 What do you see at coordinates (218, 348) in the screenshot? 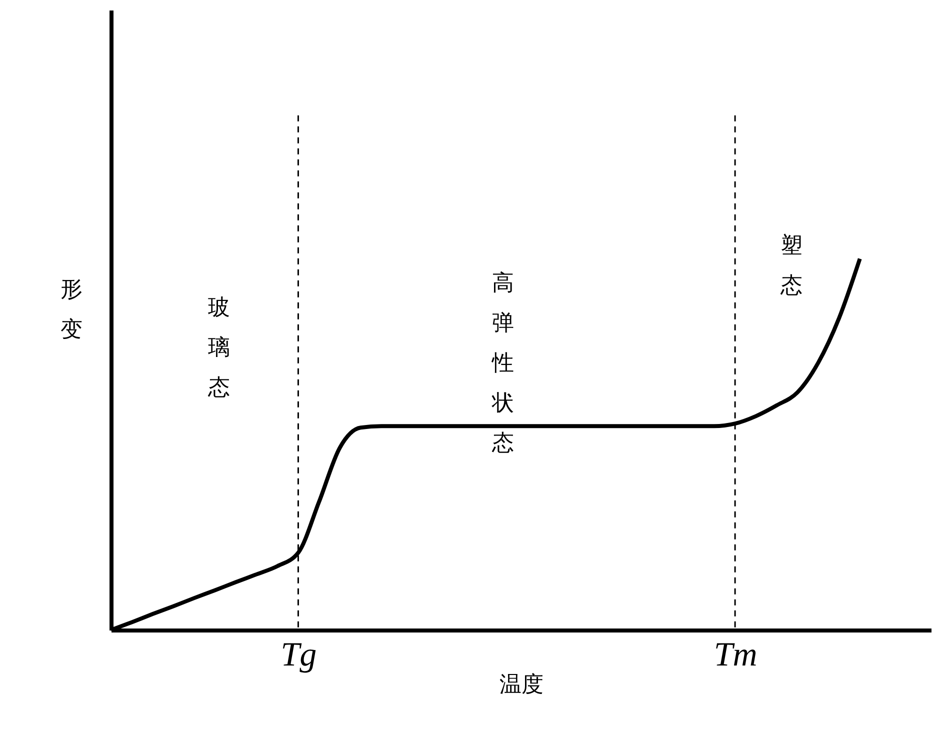
I see `annotation: 玻璃态` at bounding box center [218, 348].